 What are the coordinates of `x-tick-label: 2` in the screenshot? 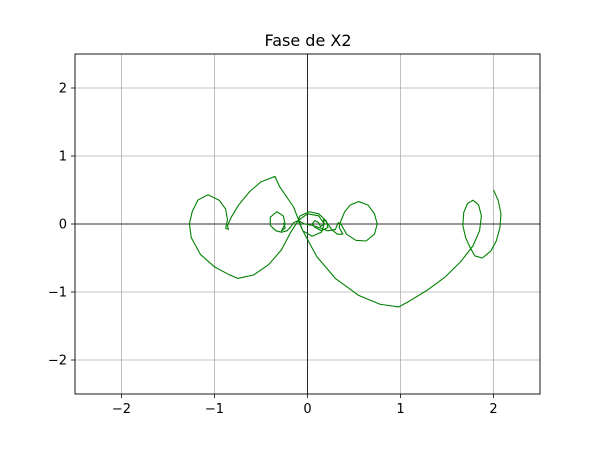 It's located at (493, 409).